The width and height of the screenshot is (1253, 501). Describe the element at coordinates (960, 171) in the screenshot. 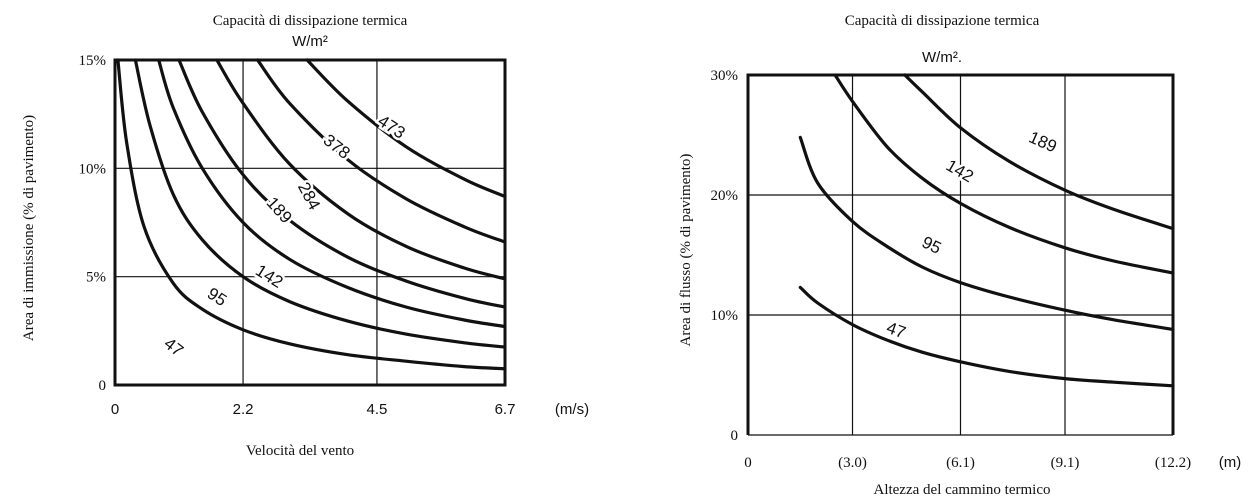

I see `chart-right-series-label-142: 142` at that location.